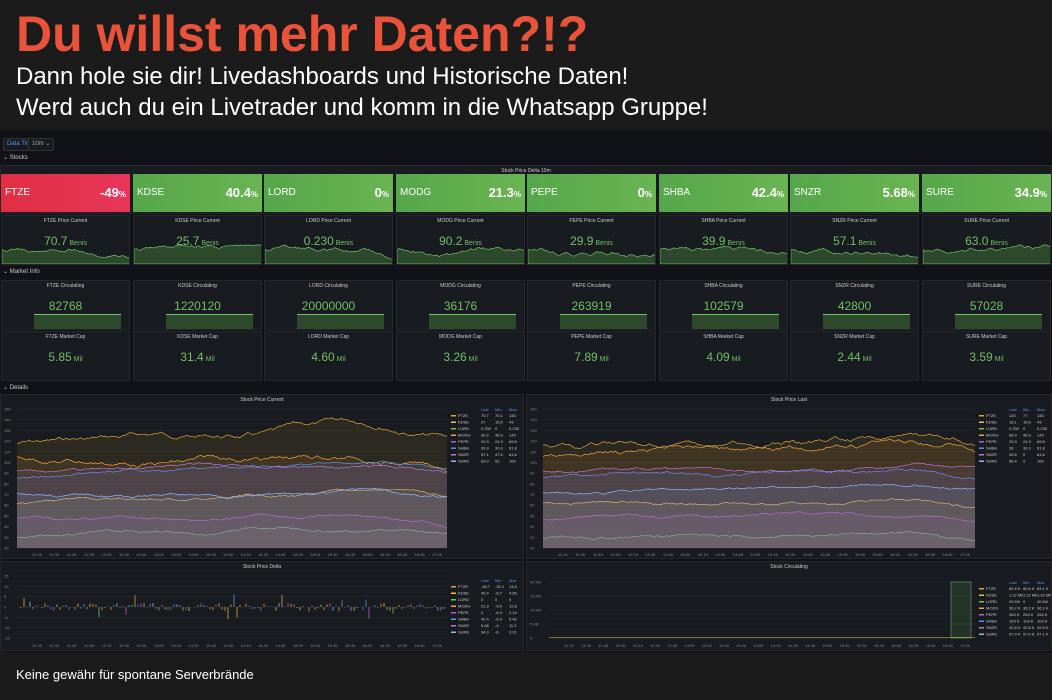 This screenshot has width=1052, height=700. I want to click on x-tick-label: 12:15, so click(107, 645).